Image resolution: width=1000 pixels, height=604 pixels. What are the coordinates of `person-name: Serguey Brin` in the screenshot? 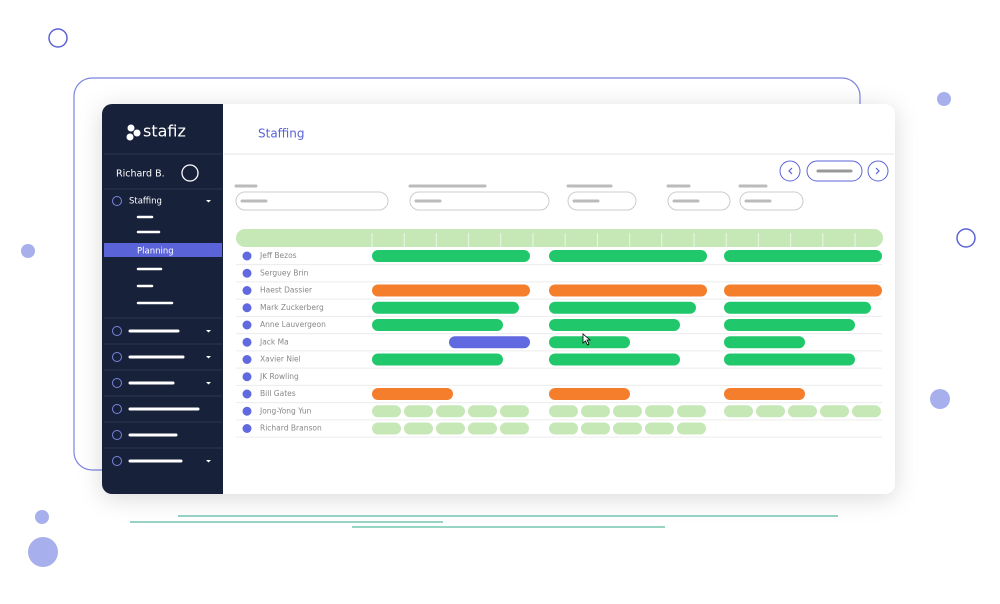 It's located at (284, 272).